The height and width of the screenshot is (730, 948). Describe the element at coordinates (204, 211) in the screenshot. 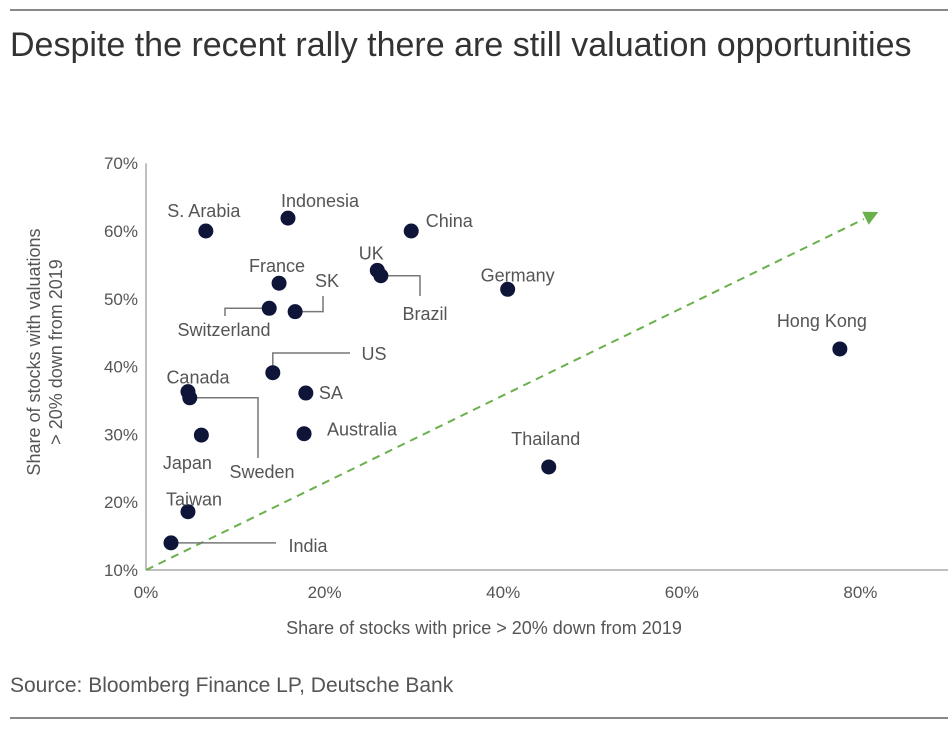

I see `point-label: S. Arabia` at that location.